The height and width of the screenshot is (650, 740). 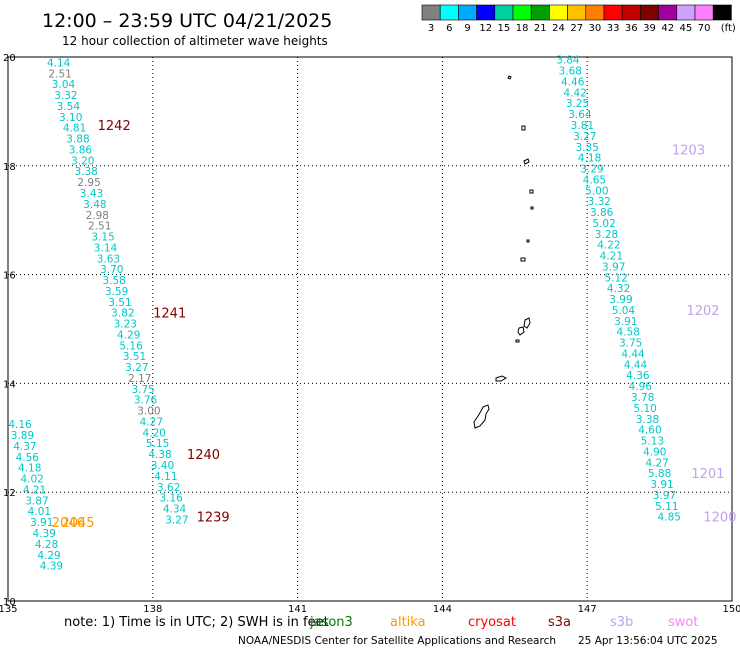 What do you see at coordinates (527, 323) in the screenshot?
I see `island-saipan` at bounding box center [527, 323].